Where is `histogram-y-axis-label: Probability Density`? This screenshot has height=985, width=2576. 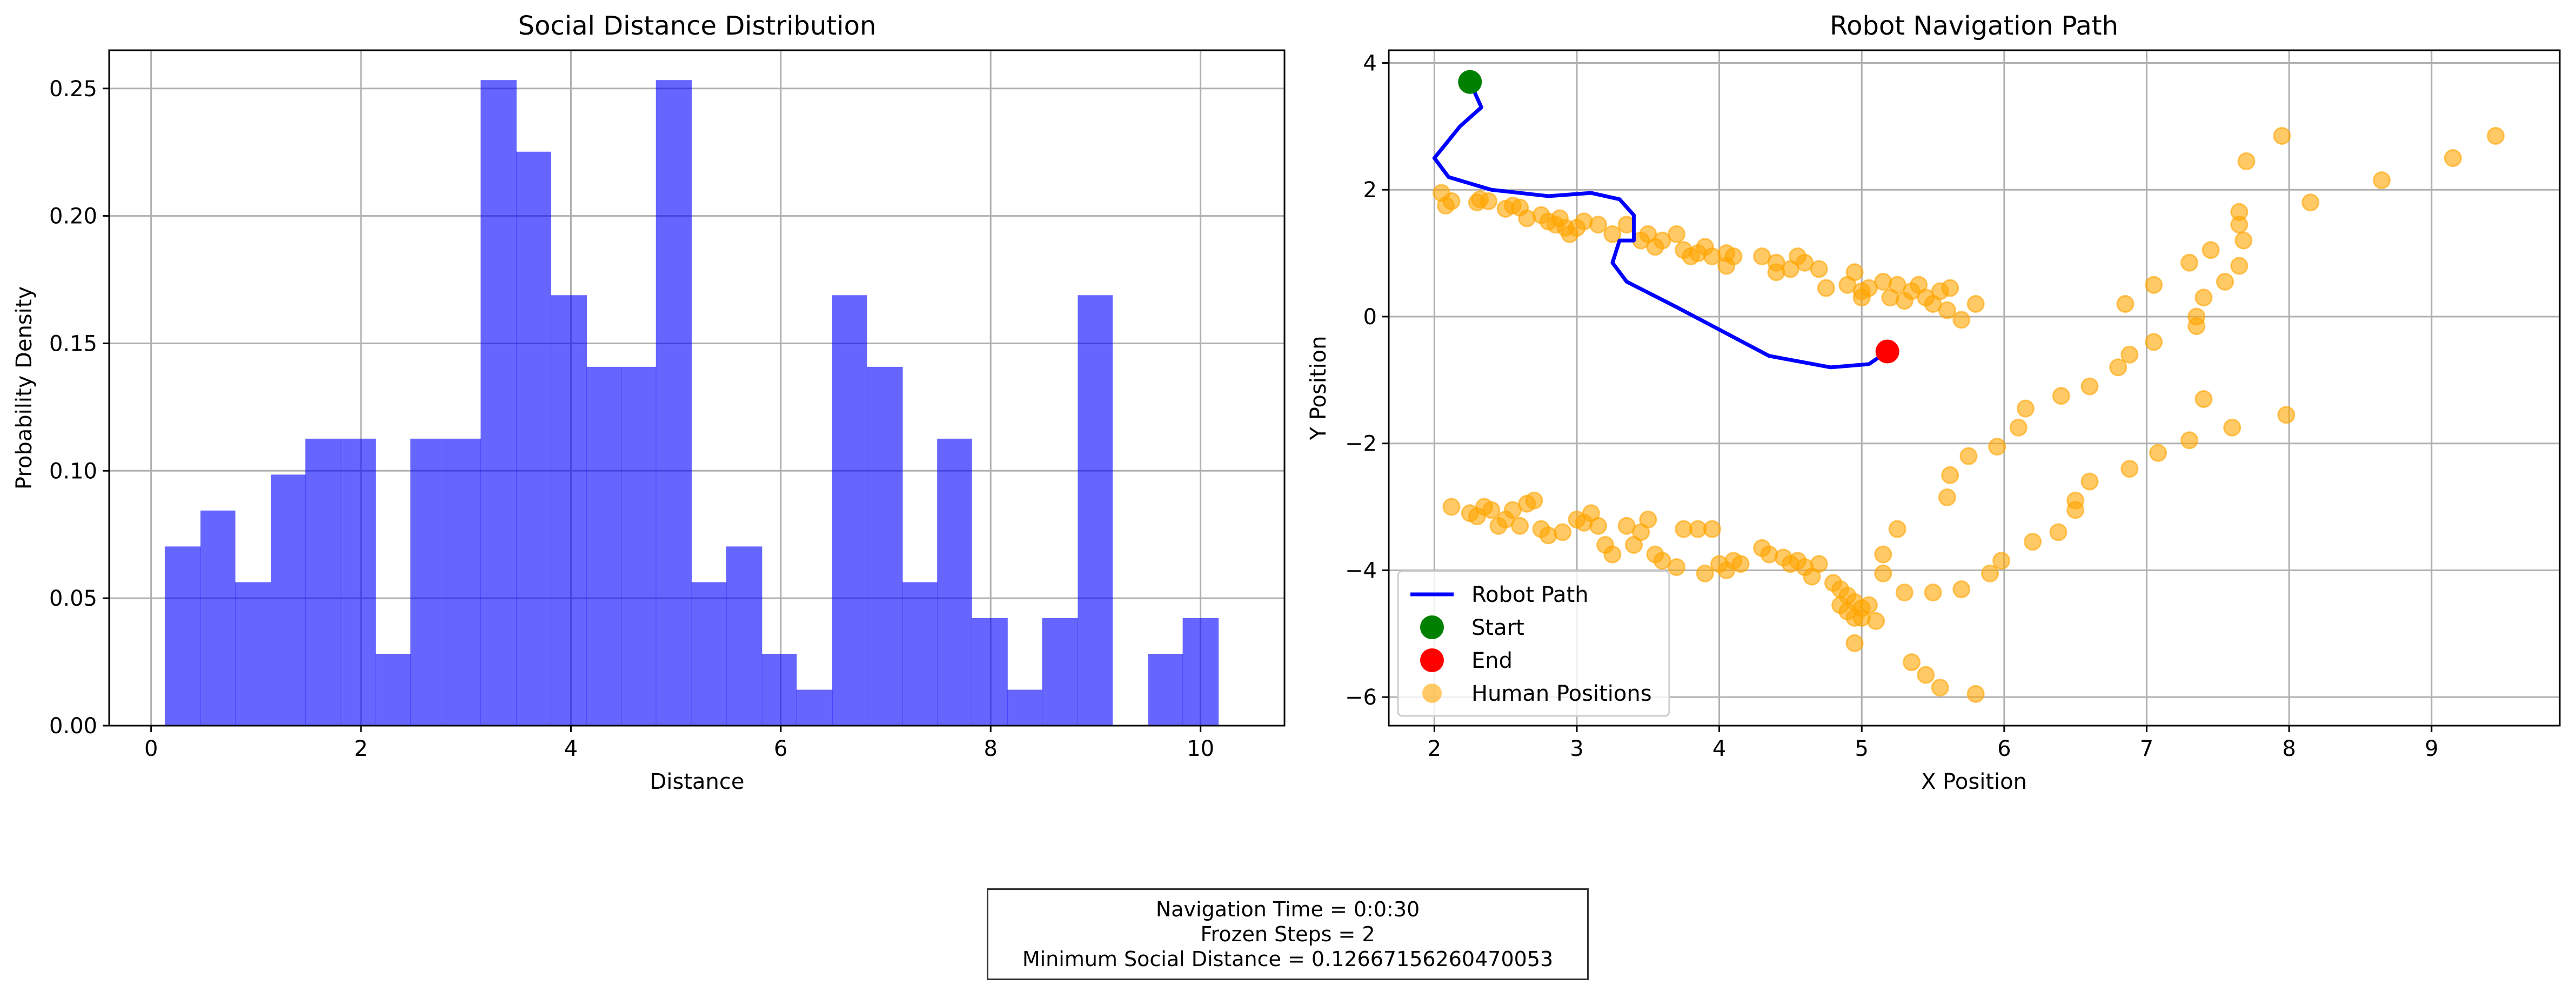 histogram-y-axis-label: Probability Density is located at coordinates (24, 388).